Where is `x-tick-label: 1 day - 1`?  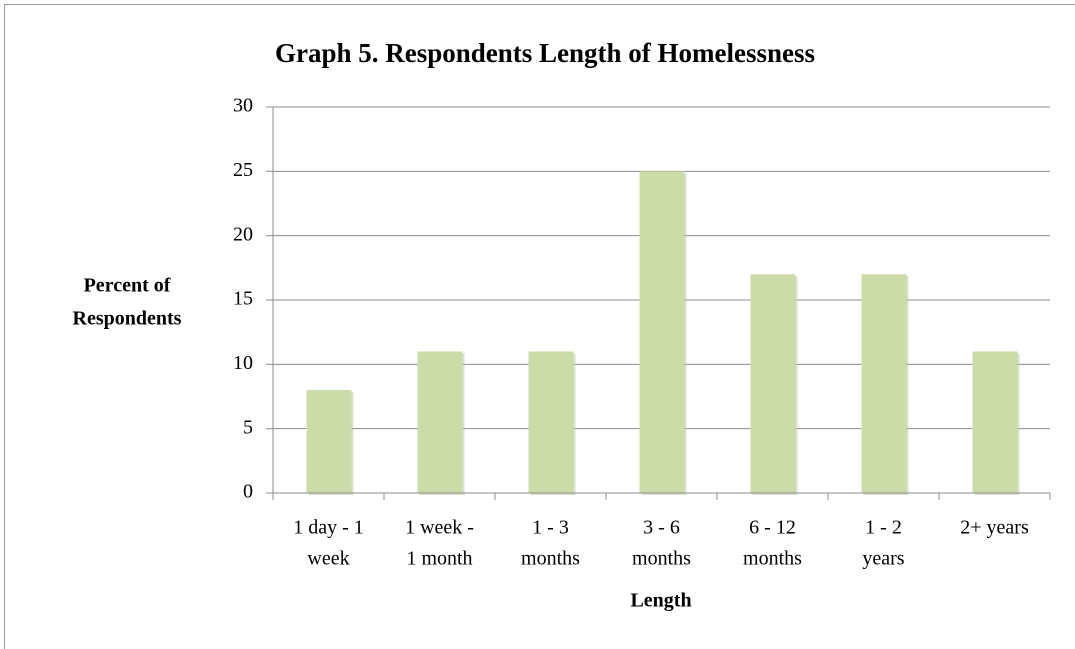 x-tick-label: 1 day - 1 is located at coordinates (328, 528).